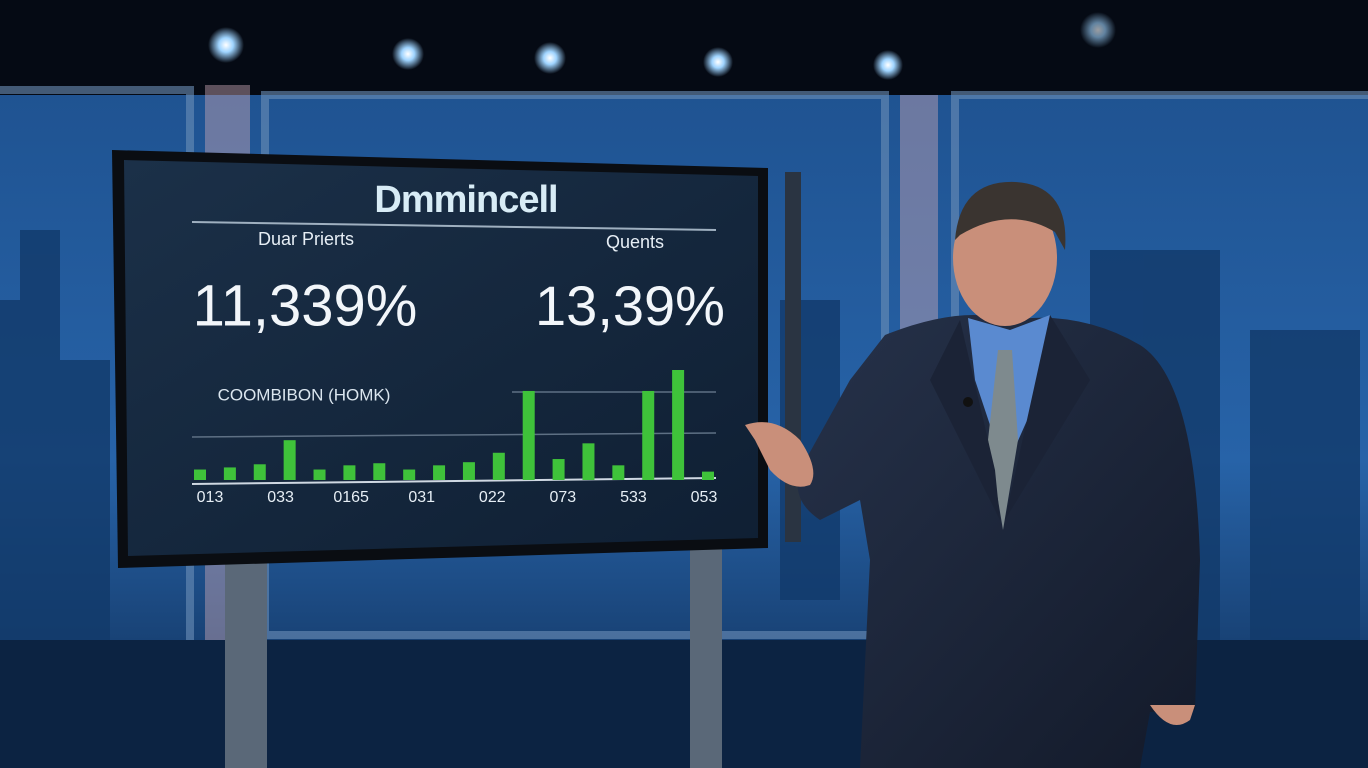 This screenshot has height=768, width=1368. Describe the element at coordinates (454, 226) in the screenshot. I see `divider` at that location.